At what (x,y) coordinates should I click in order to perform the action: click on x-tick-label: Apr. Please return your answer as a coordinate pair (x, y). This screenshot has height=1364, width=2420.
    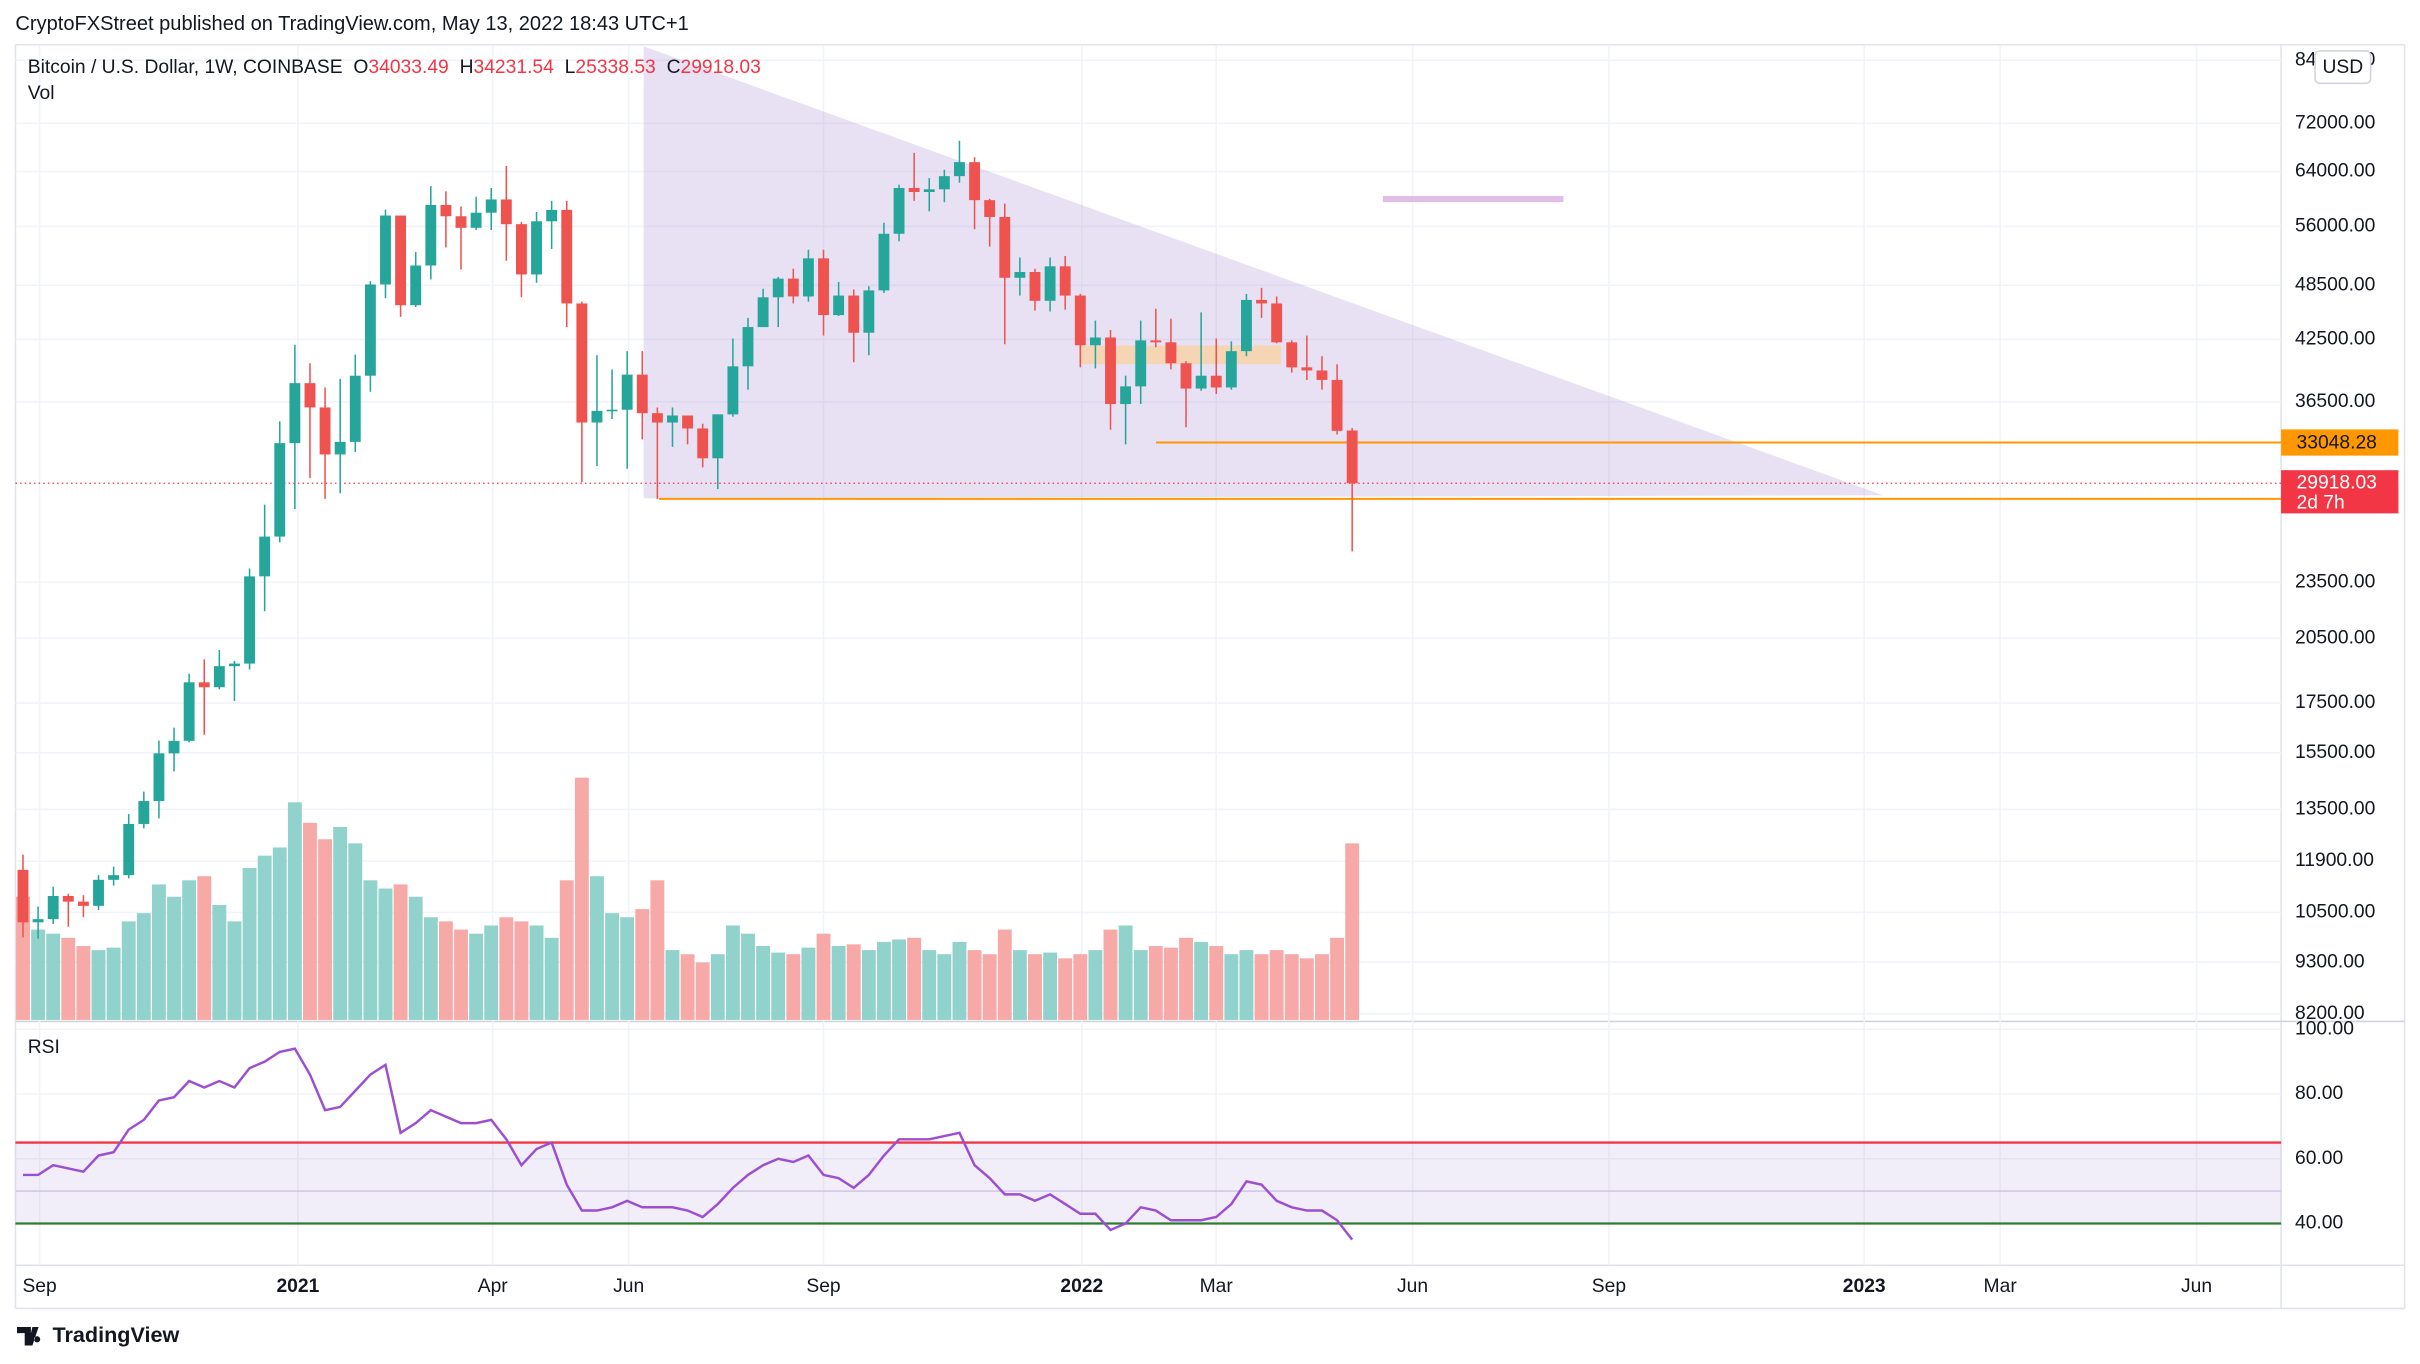
    Looking at the image, I should click on (493, 1286).